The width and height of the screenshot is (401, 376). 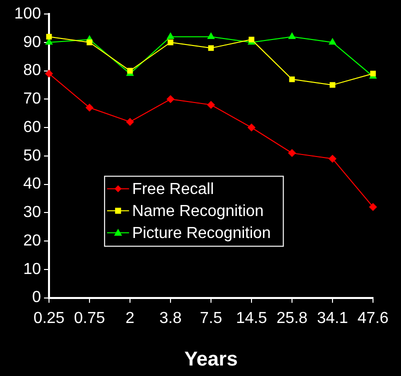 What do you see at coordinates (211, 318) in the screenshot?
I see `x-tick-label: 7.5` at bounding box center [211, 318].